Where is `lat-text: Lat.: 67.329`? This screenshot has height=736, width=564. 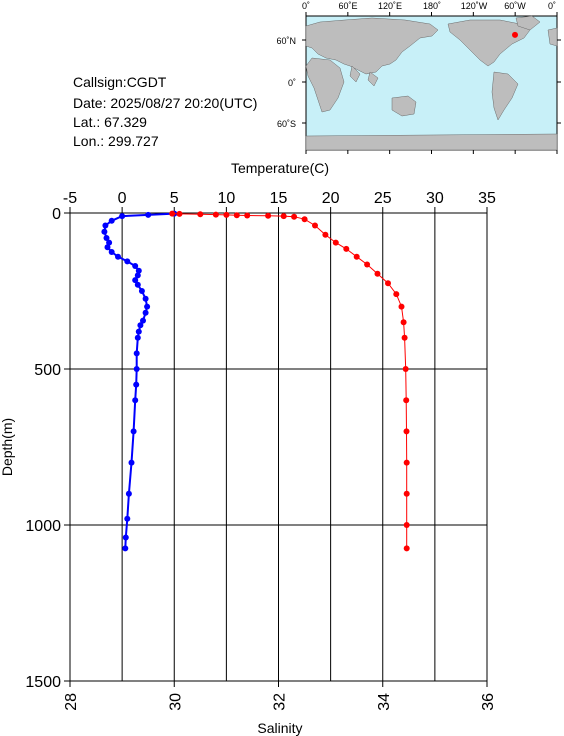 lat-text: Lat.: 67.329 is located at coordinates (110, 122).